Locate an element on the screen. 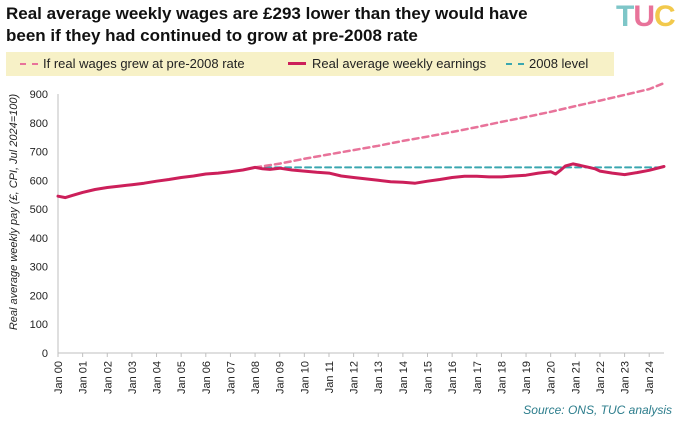 The height and width of the screenshot is (422, 680). tuc-logo: TUC is located at coordinates (646, 17).